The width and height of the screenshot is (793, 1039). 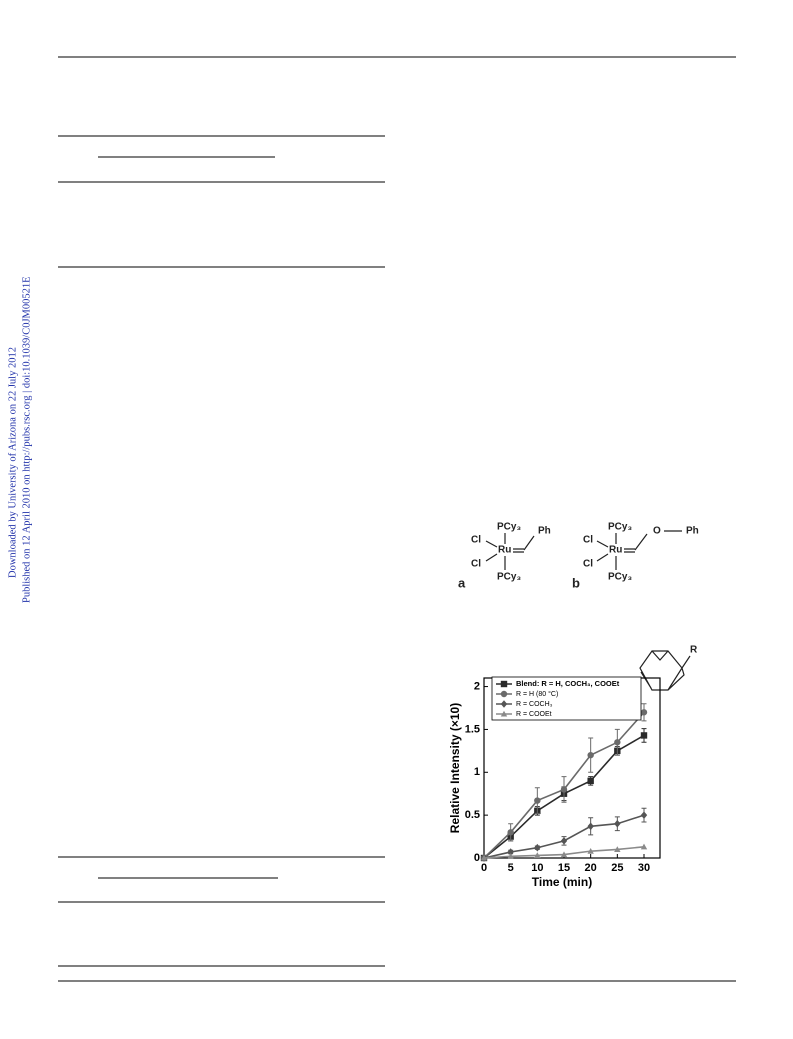 I want to click on structure-label: b, so click(x=576, y=582).